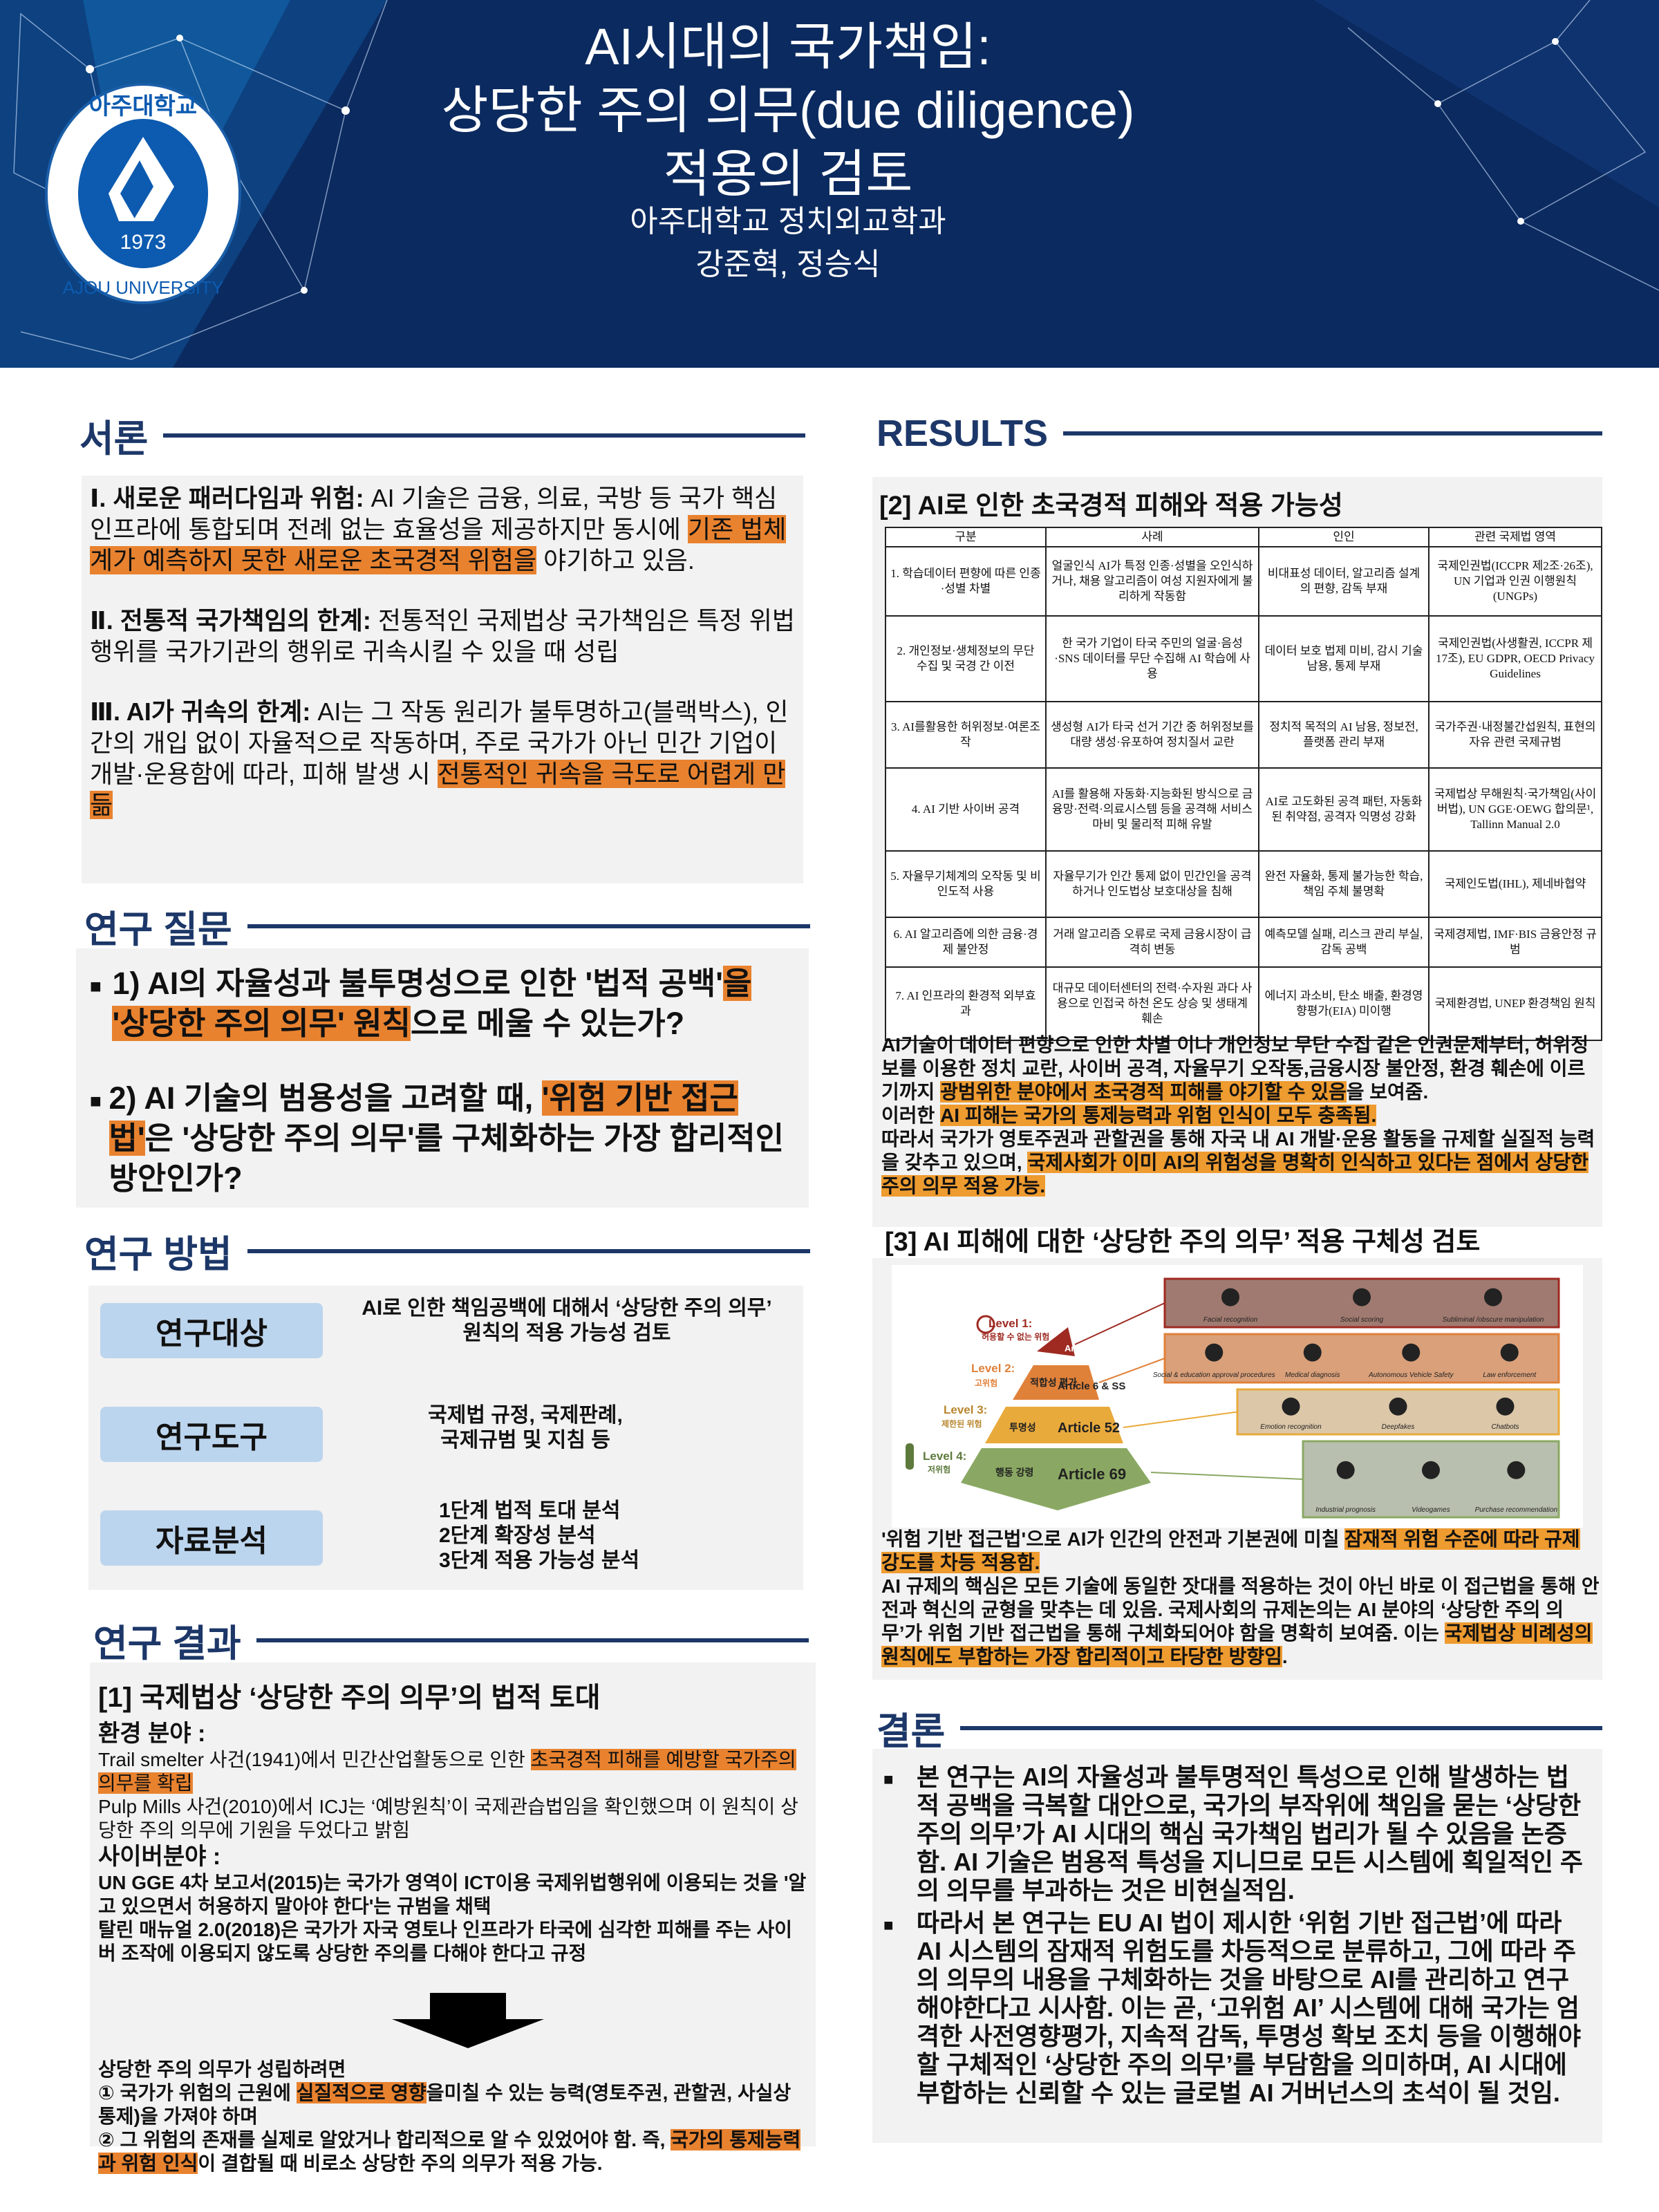 The width and height of the screenshot is (1659, 2212). I want to click on subsection-title: [3] AI 피해에 대한 ‘상당한 주의 의무’ 적용 구체성 검토, so click(1183, 1242).